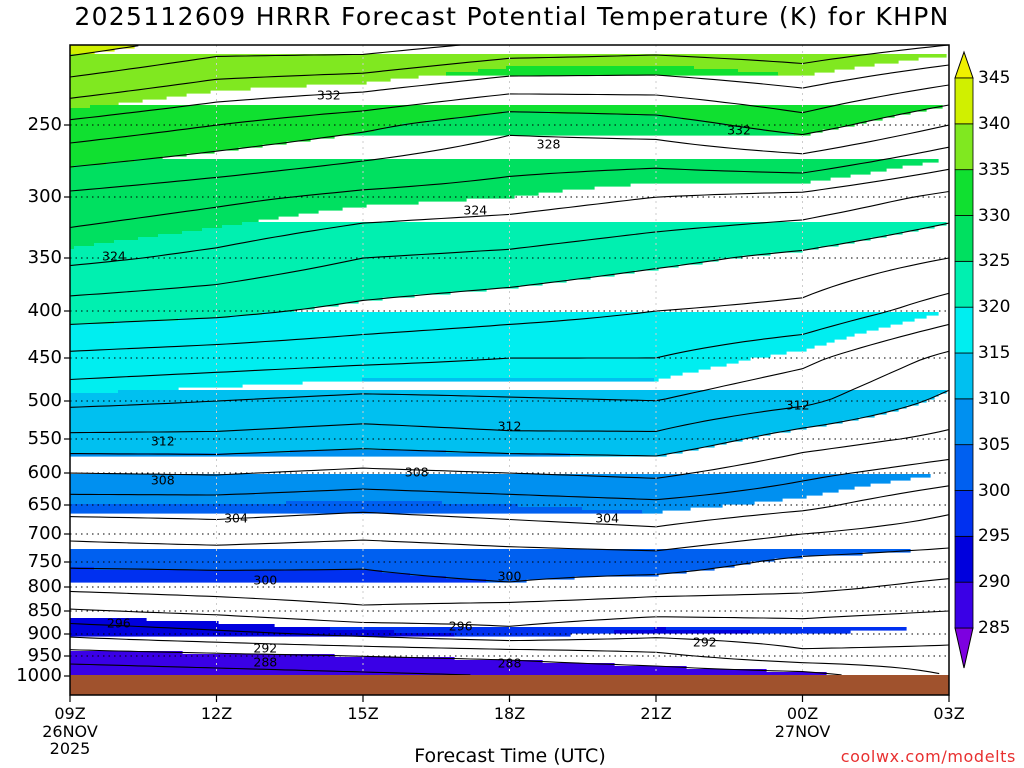 The height and width of the screenshot is (768, 1024). I want to click on x-tick-label: 00Z, so click(802, 713).